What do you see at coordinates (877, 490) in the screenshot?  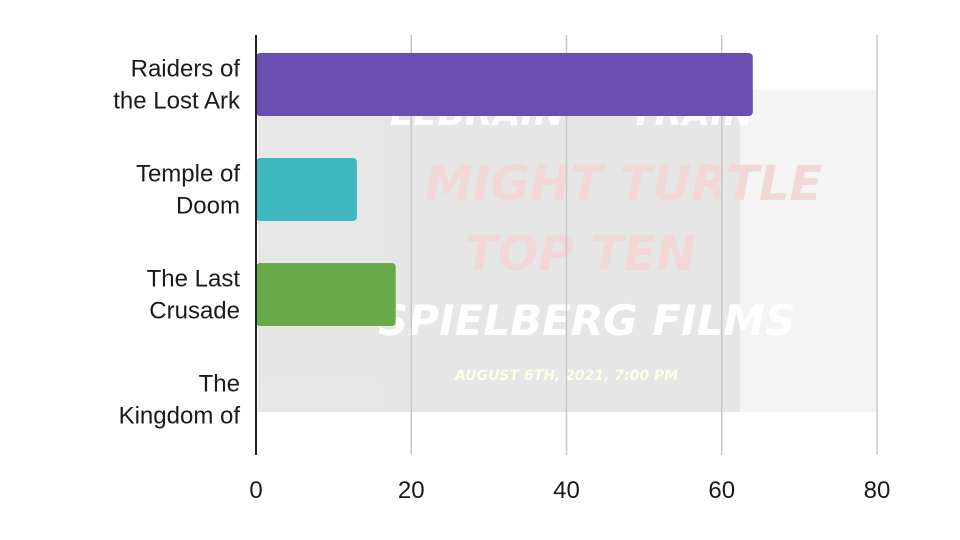 I see `x-tick-label-80: 80` at bounding box center [877, 490].